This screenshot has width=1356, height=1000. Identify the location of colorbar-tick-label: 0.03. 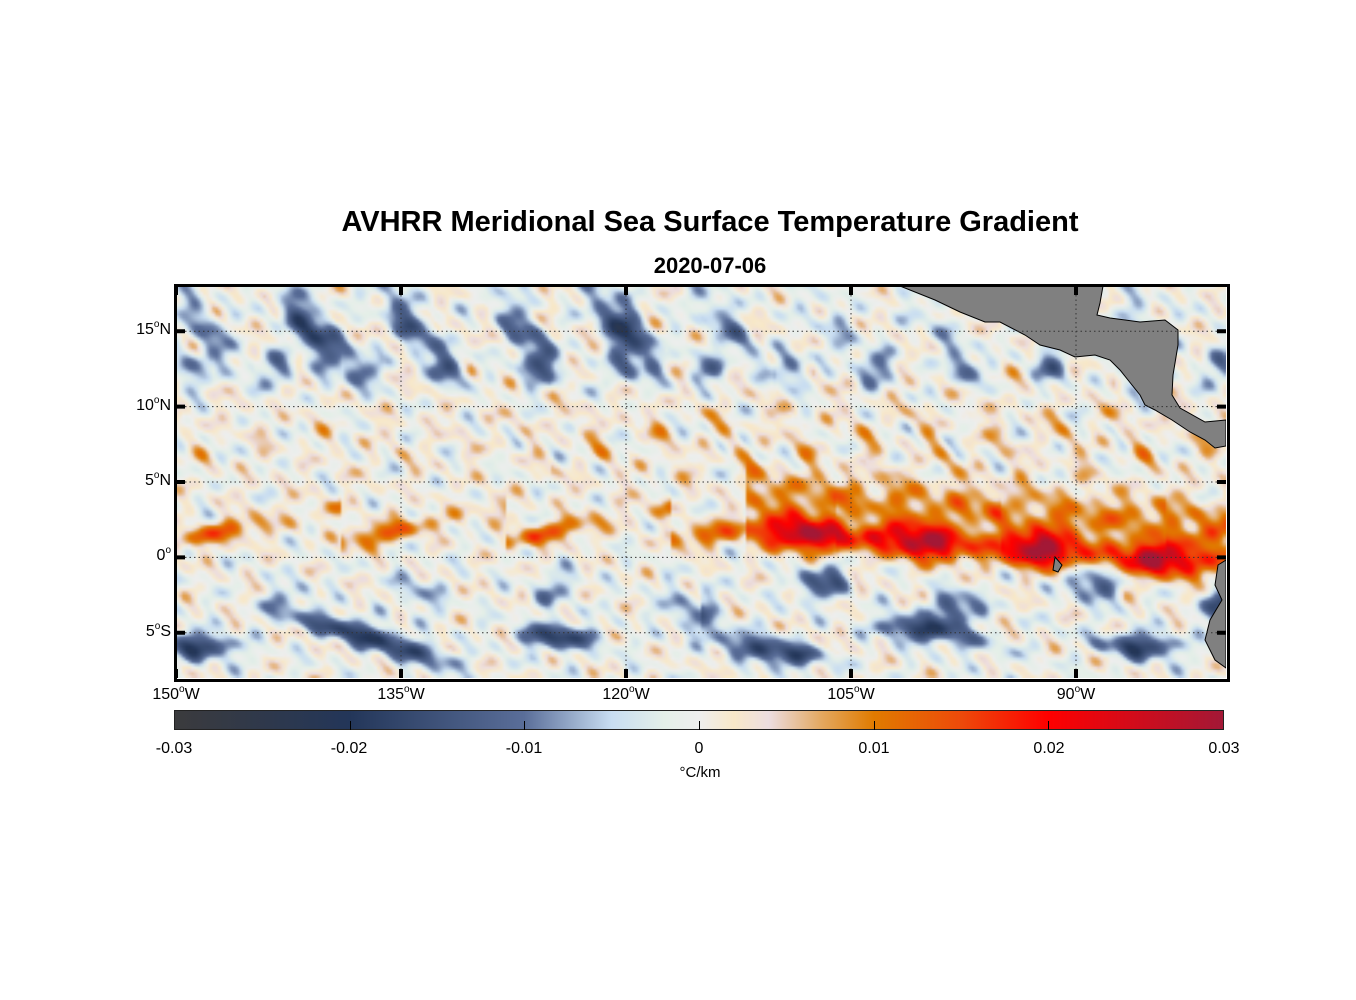
(1224, 748).